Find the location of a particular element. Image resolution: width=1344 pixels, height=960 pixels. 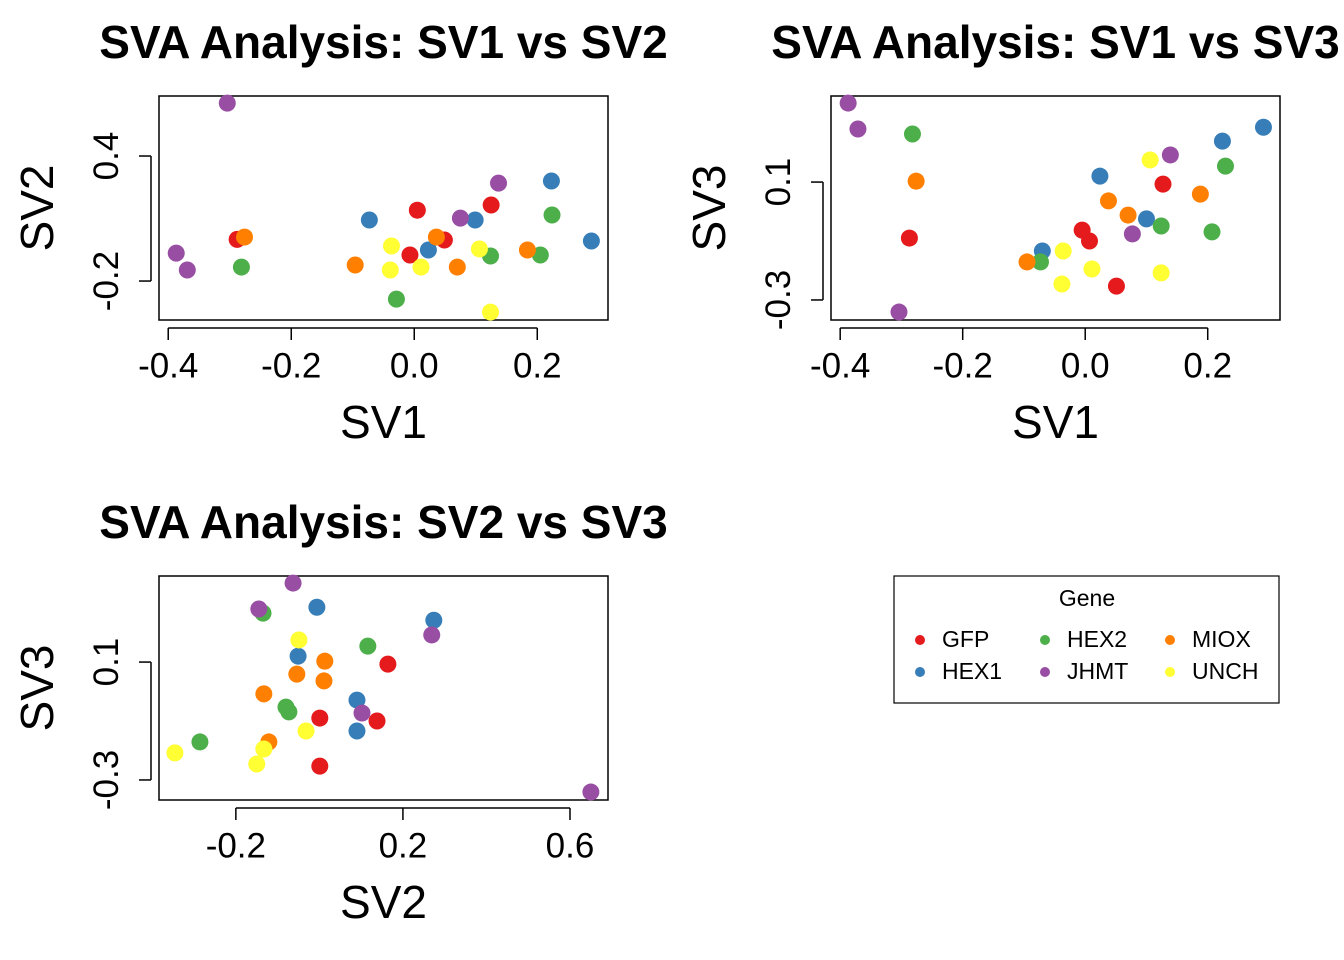

x-tick-label: 0.0 is located at coordinates (1085, 365).